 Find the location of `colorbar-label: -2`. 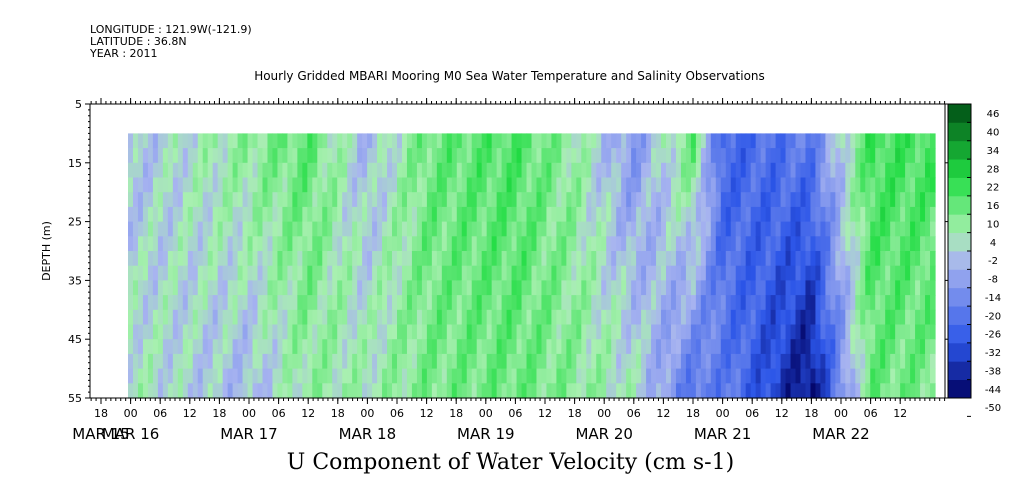

colorbar-label: -2 is located at coordinates (993, 261).